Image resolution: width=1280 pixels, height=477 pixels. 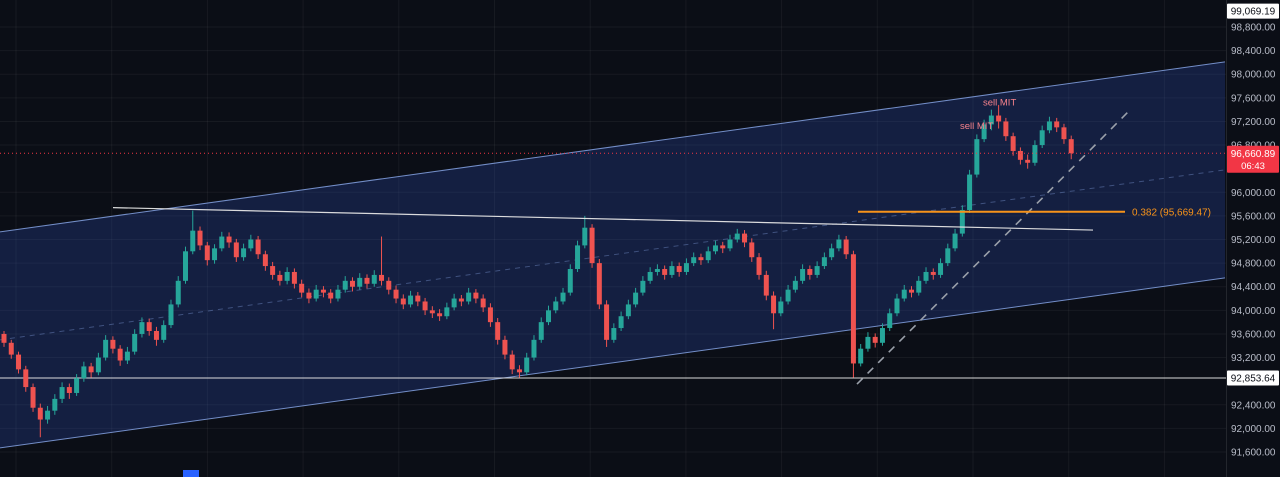 What do you see at coordinates (1253, 429) in the screenshot?
I see `price-tick-label: 92,000.00` at bounding box center [1253, 429].